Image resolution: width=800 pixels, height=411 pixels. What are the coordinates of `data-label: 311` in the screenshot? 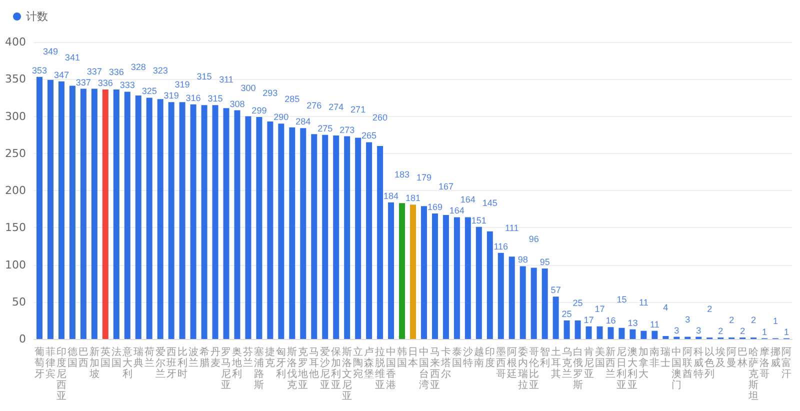 It's located at (226, 79).